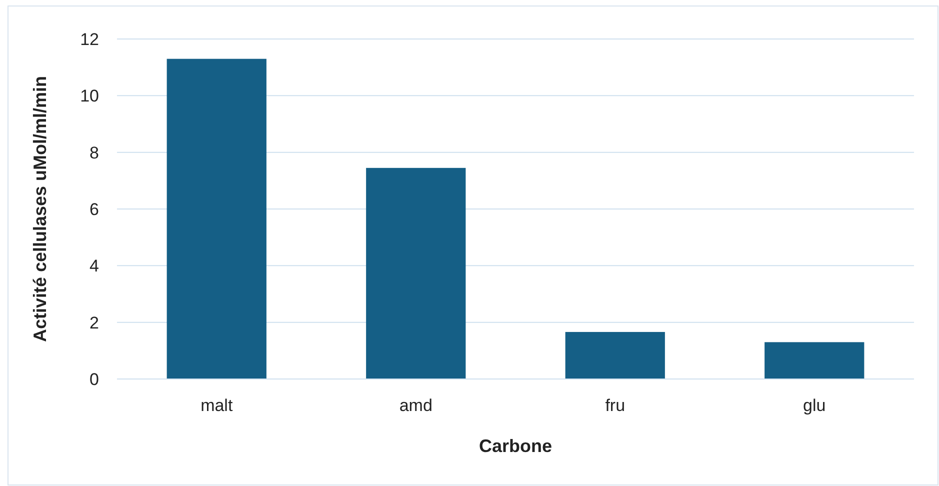 This screenshot has height=486, width=939. I want to click on x-tick-label: malt, so click(216, 405).